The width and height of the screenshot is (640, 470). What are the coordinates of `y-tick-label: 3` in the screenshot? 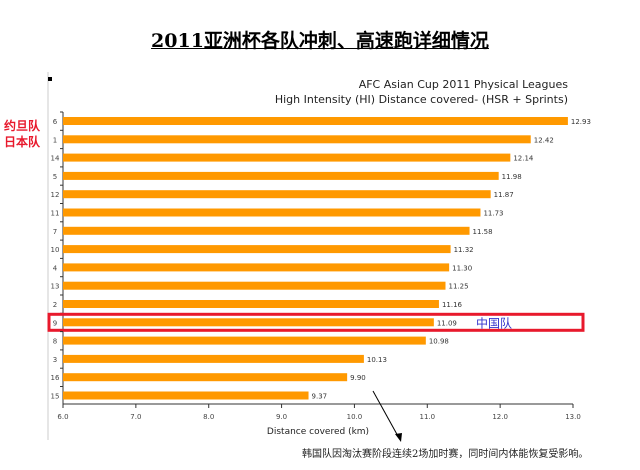 It's located at (55, 360).